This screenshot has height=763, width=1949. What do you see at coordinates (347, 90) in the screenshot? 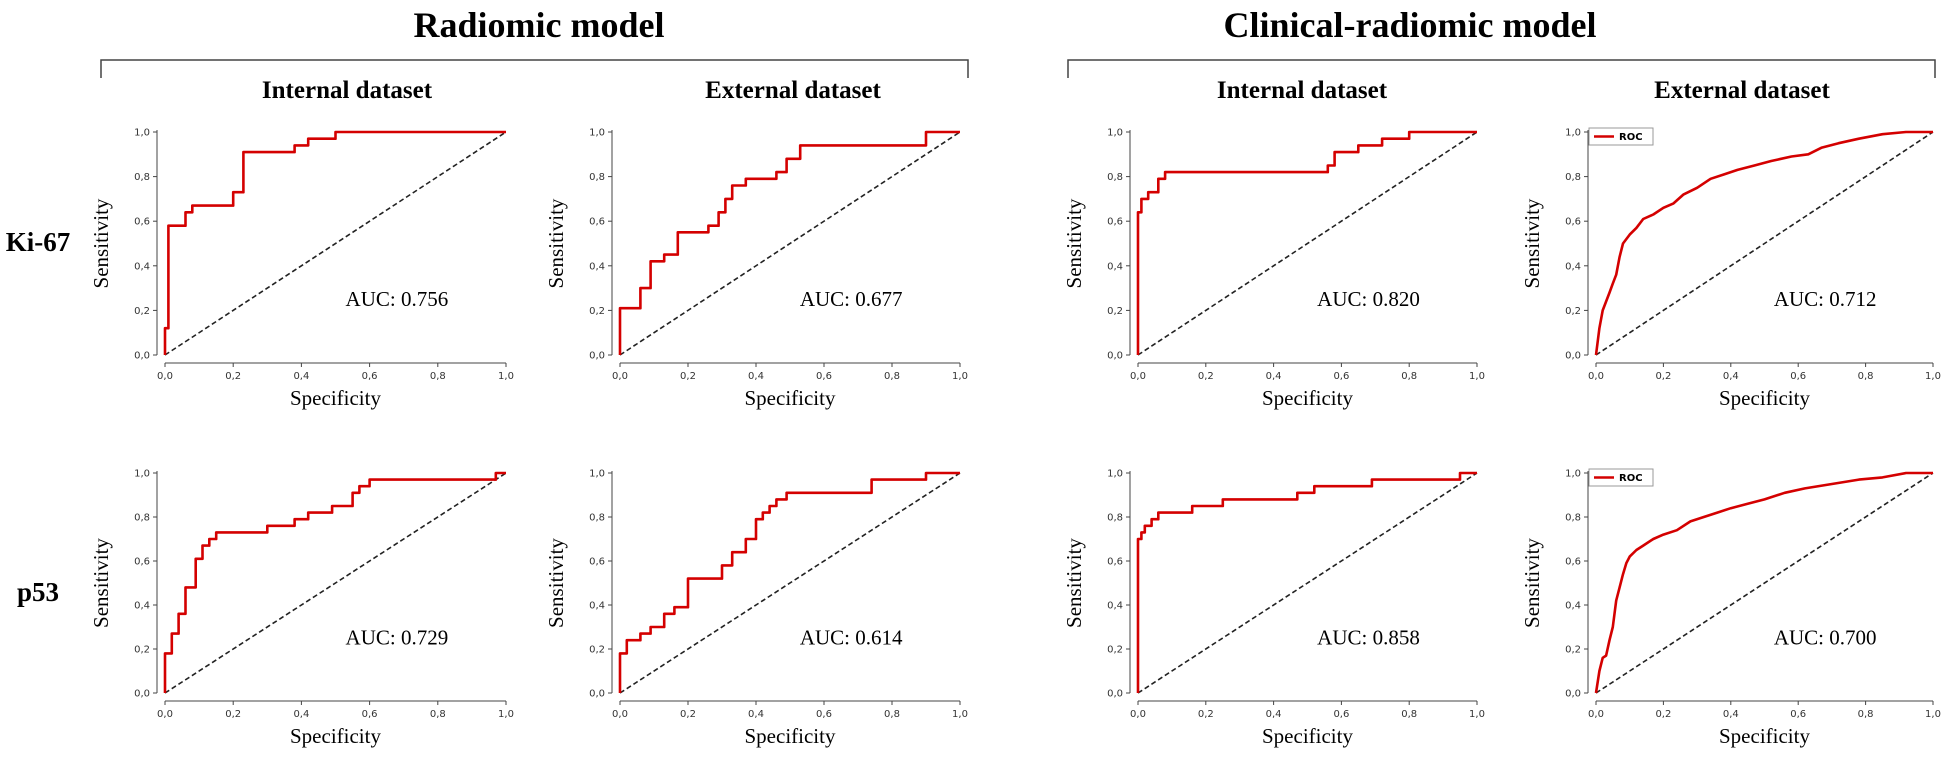
I see `subtitle-radiomic-internal: Internal dataset` at bounding box center [347, 90].